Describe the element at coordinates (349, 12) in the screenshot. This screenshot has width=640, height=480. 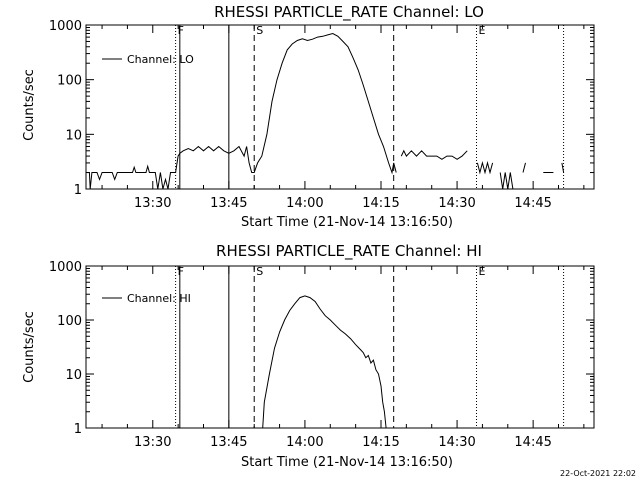
I see `chart-title-lo: RHESSI PARTICLE_RATE Channel: LO` at that location.